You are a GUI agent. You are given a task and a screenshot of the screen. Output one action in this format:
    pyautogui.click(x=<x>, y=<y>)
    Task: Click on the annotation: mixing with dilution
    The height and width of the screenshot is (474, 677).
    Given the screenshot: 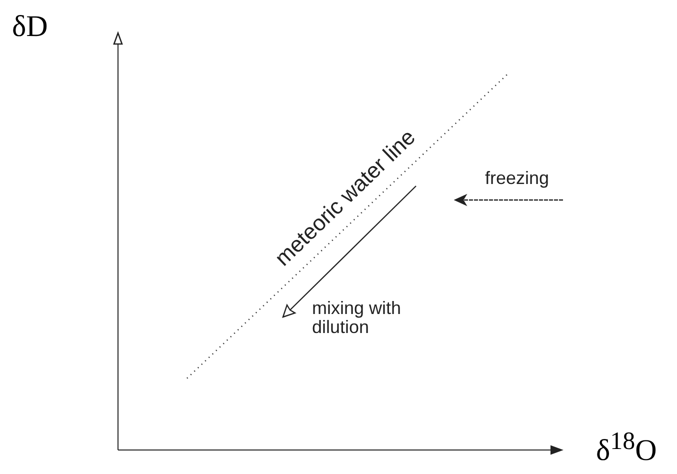 What is the action you would take?
    pyautogui.click(x=357, y=317)
    